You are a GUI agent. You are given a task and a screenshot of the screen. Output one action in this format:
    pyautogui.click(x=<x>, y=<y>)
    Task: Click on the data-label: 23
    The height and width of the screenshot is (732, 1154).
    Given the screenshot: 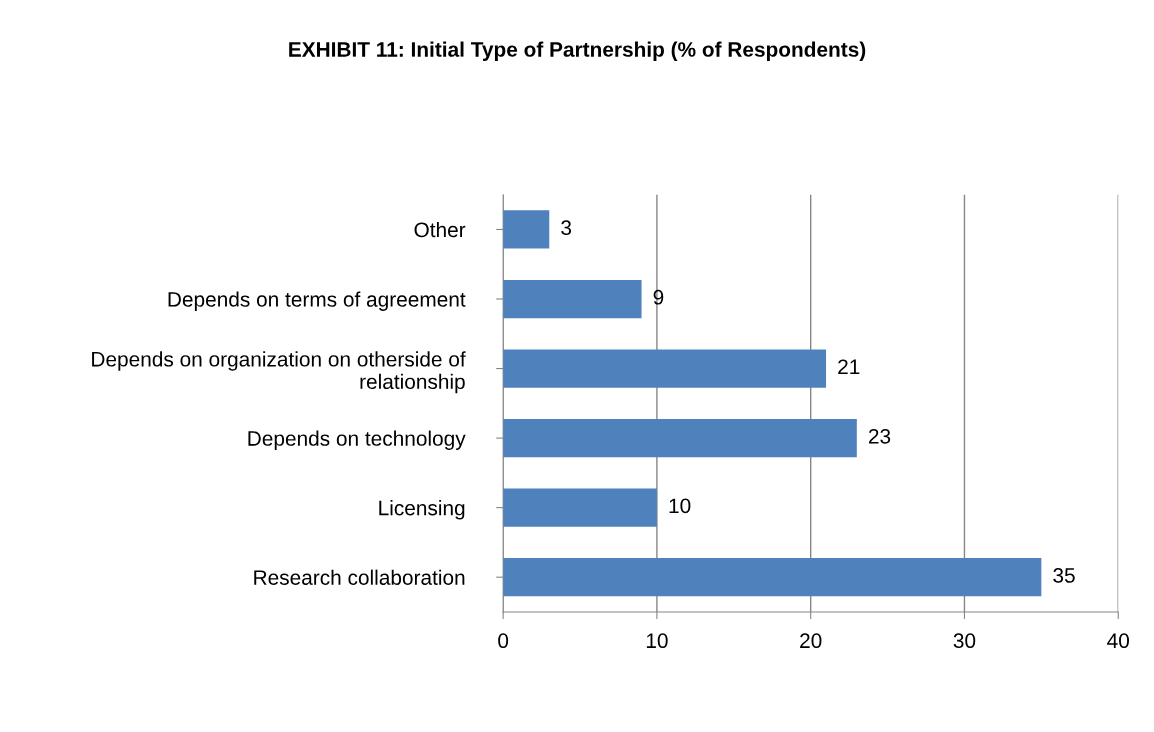 What is the action you would take?
    pyautogui.click(x=879, y=436)
    